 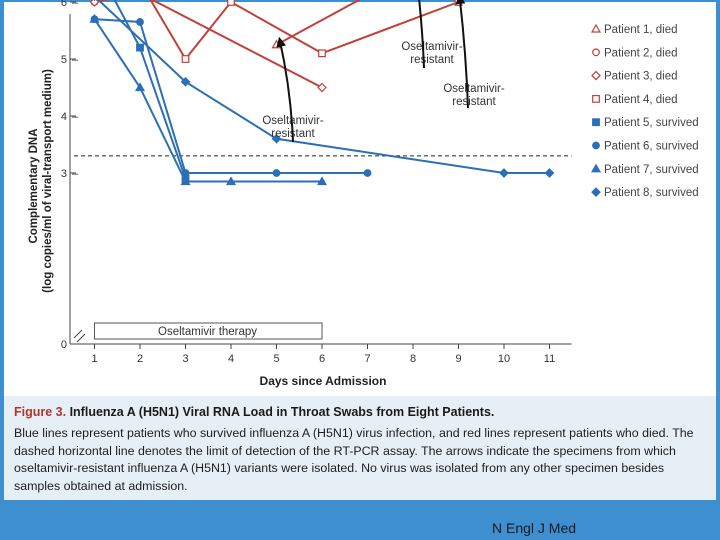 I want to click on legend-label: Patient 5, survived, so click(x=651, y=123).